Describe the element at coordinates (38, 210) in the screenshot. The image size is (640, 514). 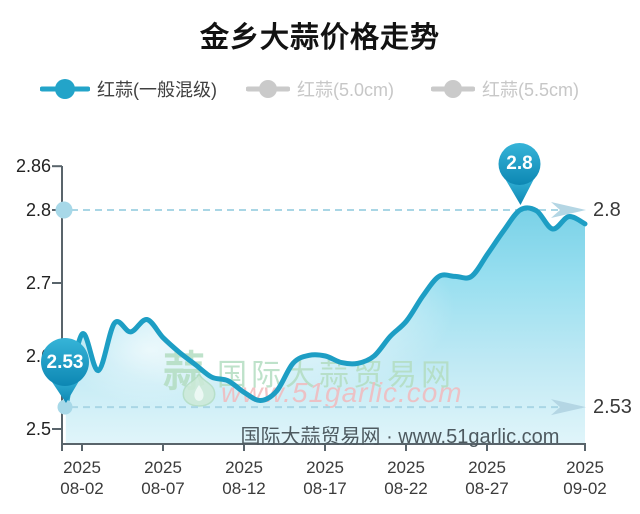
I see `y-axis-tick-label: 2.8` at that location.